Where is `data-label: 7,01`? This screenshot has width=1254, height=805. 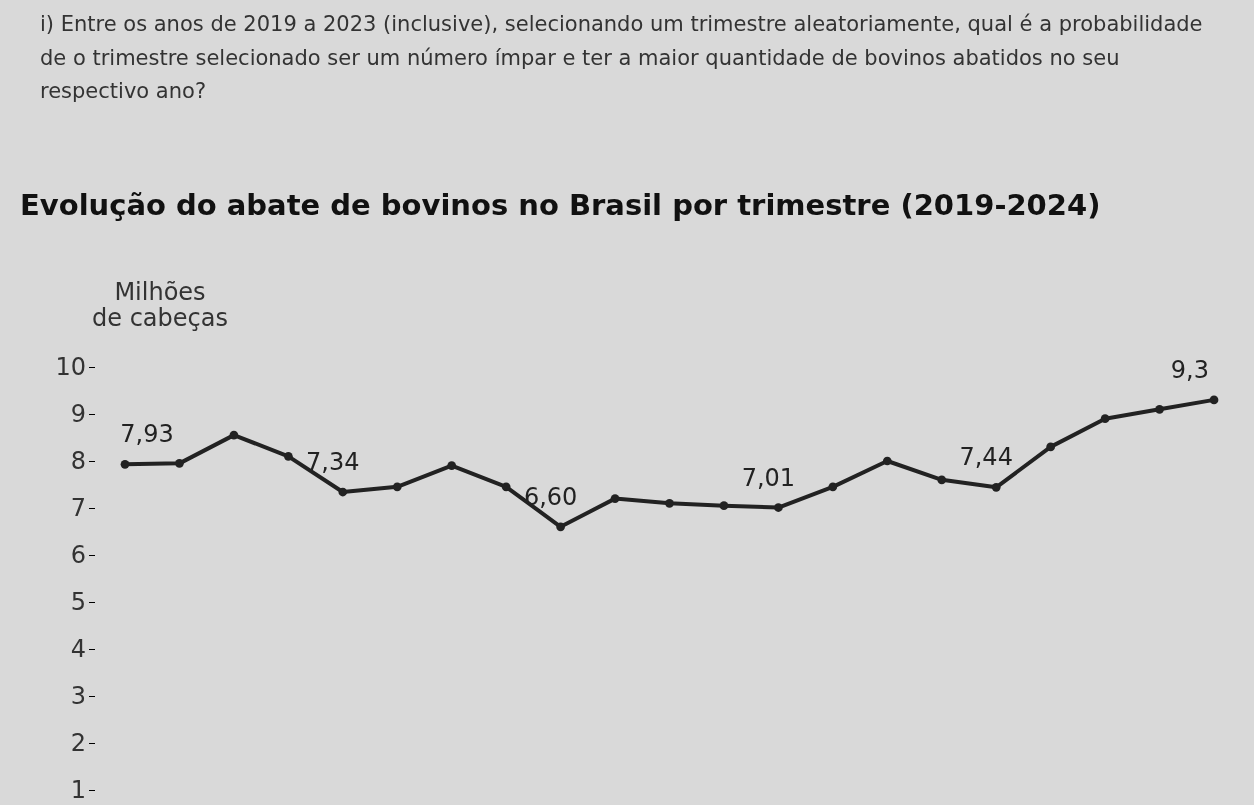
data-label: 7,01 is located at coordinates (768, 477).